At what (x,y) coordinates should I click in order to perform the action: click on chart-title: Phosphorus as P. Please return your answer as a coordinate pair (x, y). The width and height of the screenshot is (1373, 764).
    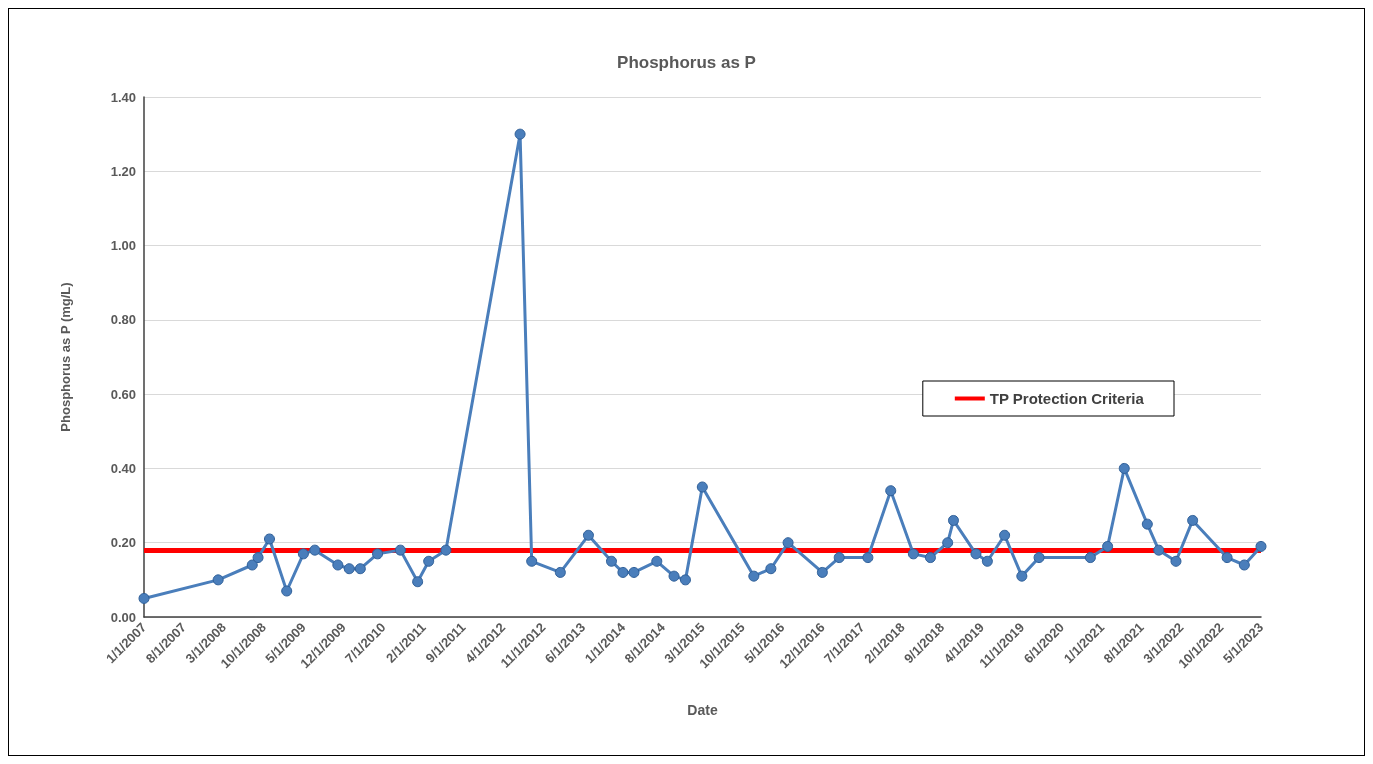
    Looking at the image, I should click on (686, 62).